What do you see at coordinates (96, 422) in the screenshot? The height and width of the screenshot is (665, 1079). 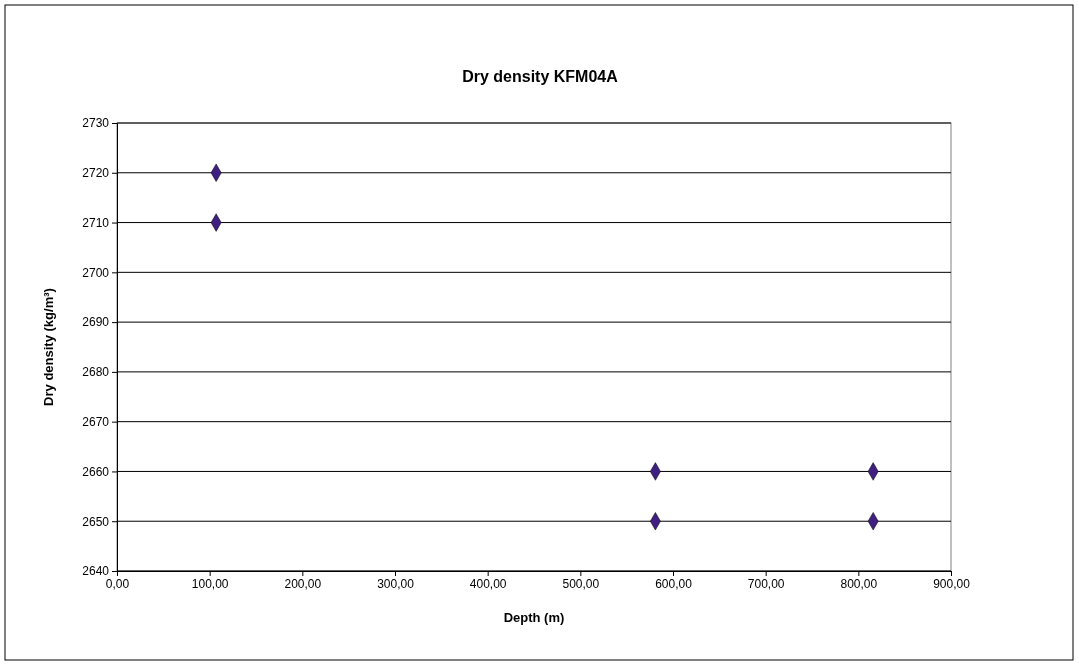 I see `y-tick-label: 2670` at bounding box center [96, 422].